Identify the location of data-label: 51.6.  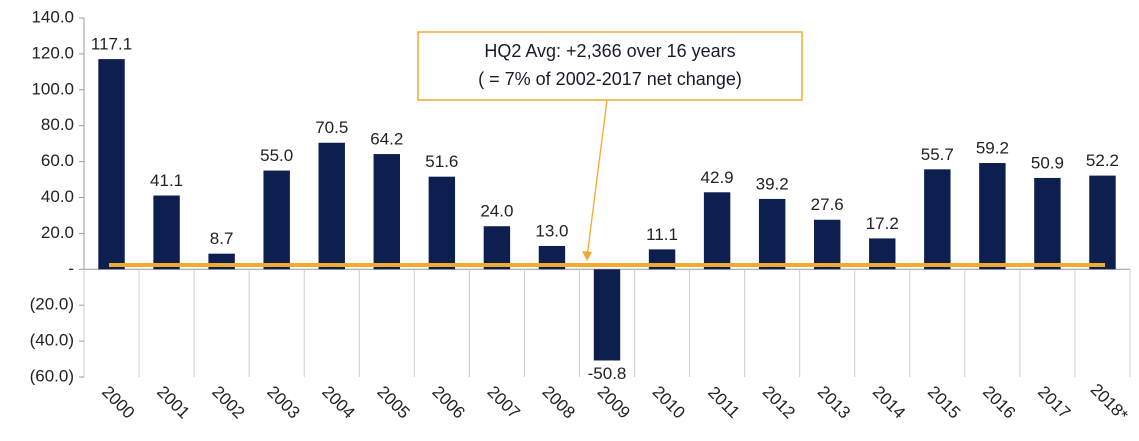
(441, 161).